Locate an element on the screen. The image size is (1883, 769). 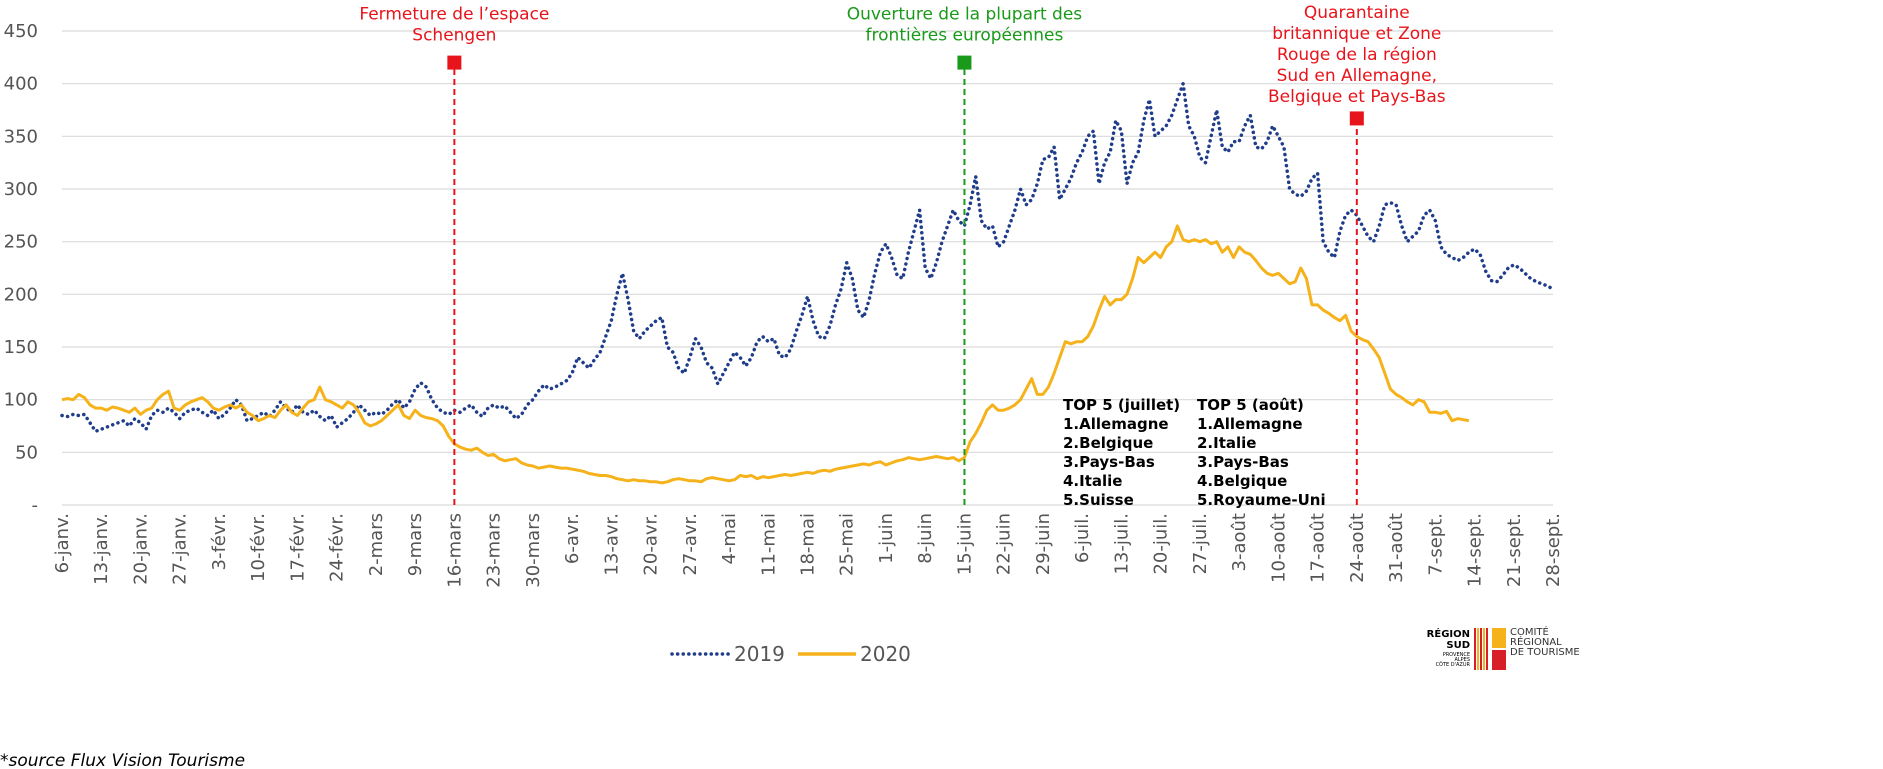
logo-sub: ALPES is located at coordinates (1462, 660).